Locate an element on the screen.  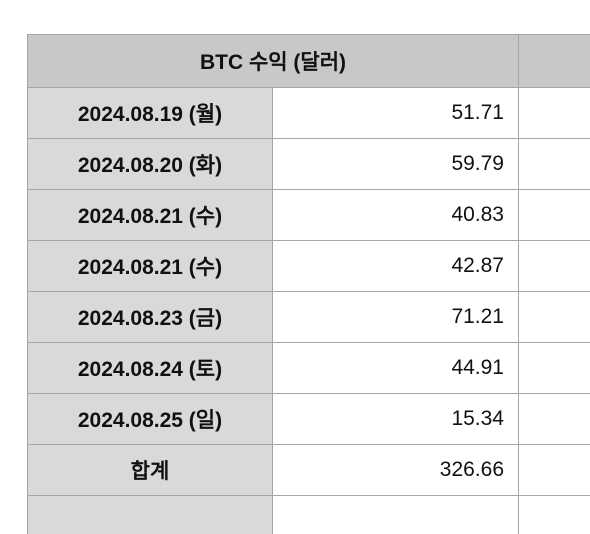
table-row: 2024.08.21 (수) 42.87 is located at coordinates (308, 266).